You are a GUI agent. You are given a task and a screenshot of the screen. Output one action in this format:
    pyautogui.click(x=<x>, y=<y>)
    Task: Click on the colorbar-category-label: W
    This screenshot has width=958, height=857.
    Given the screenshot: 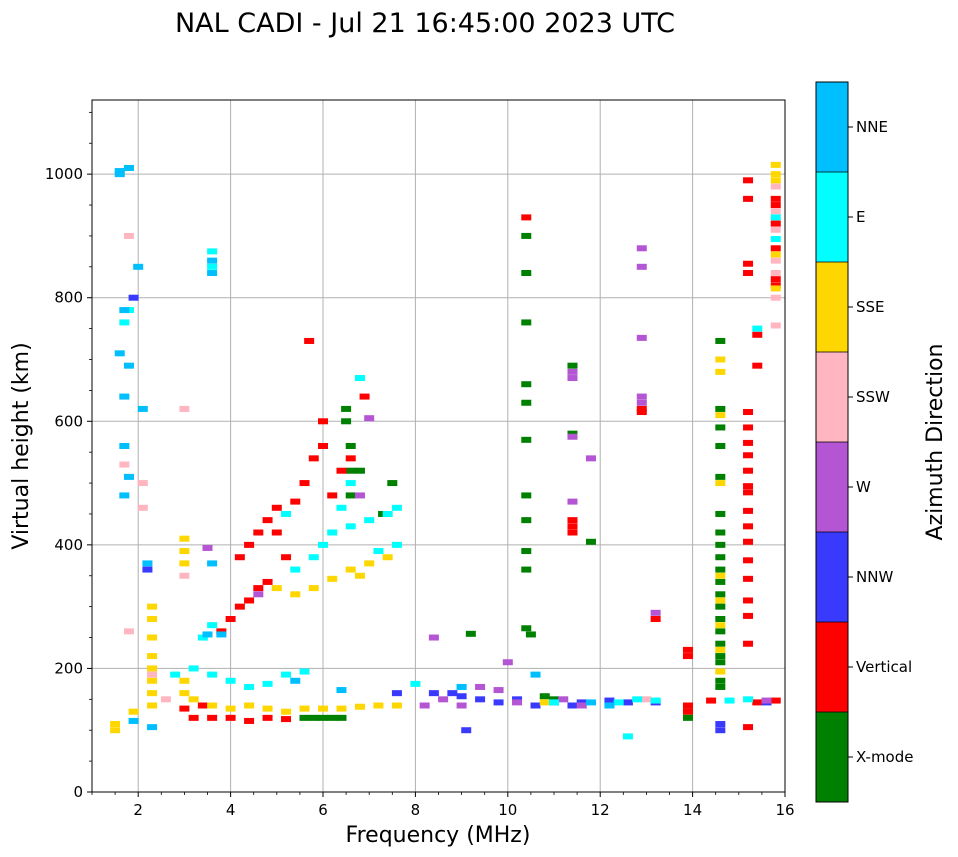 What is the action you would take?
    pyautogui.click(x=863, y=487)
    